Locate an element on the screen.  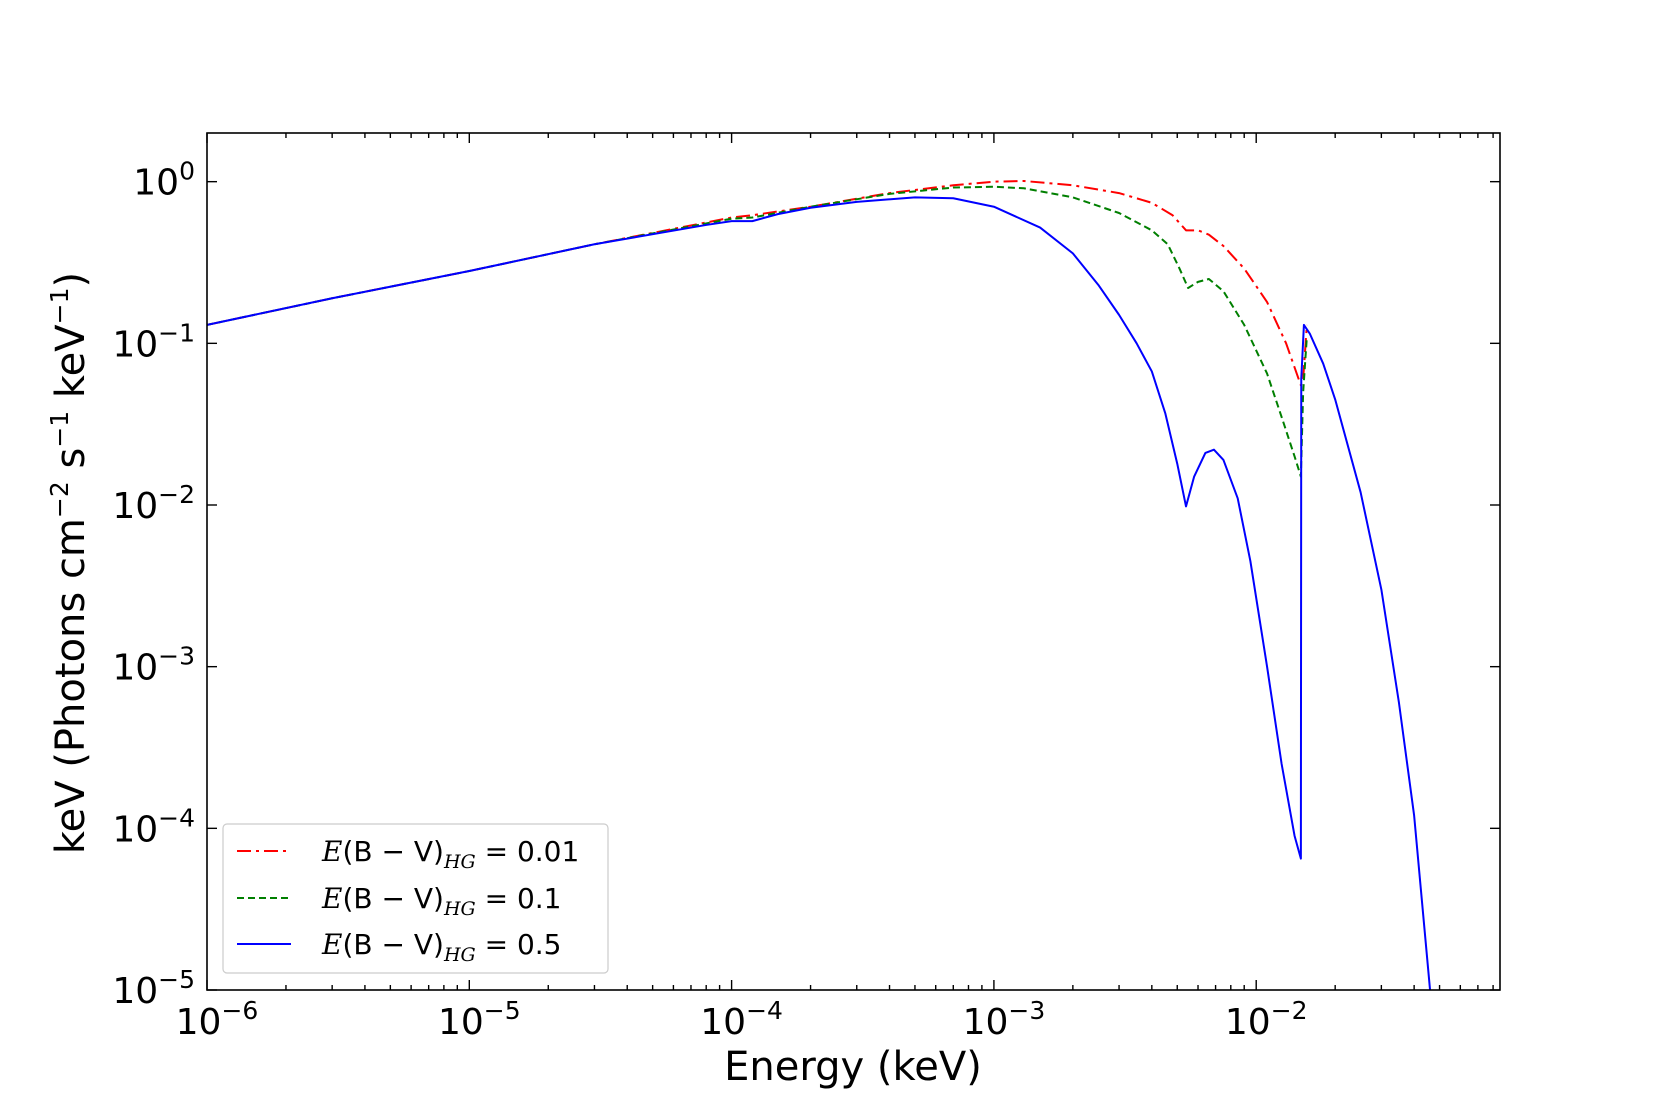
y-tick-label: 10⁻¹ is located at coordinates (153, 341).